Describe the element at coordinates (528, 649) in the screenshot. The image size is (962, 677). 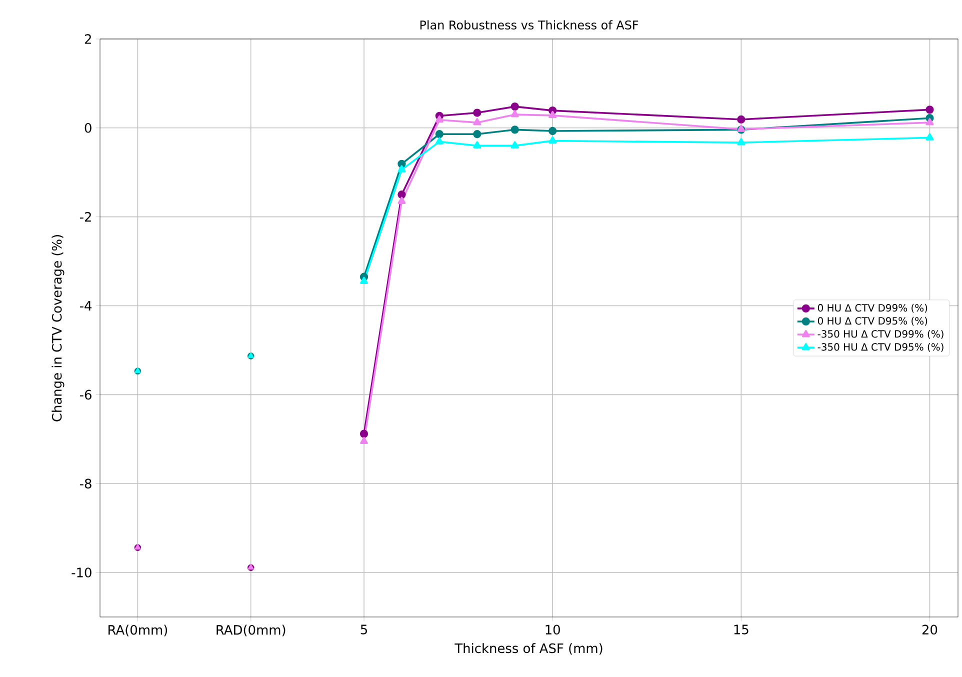
I see `x-axis-title: Thickness of ASF (mm)` at that location.